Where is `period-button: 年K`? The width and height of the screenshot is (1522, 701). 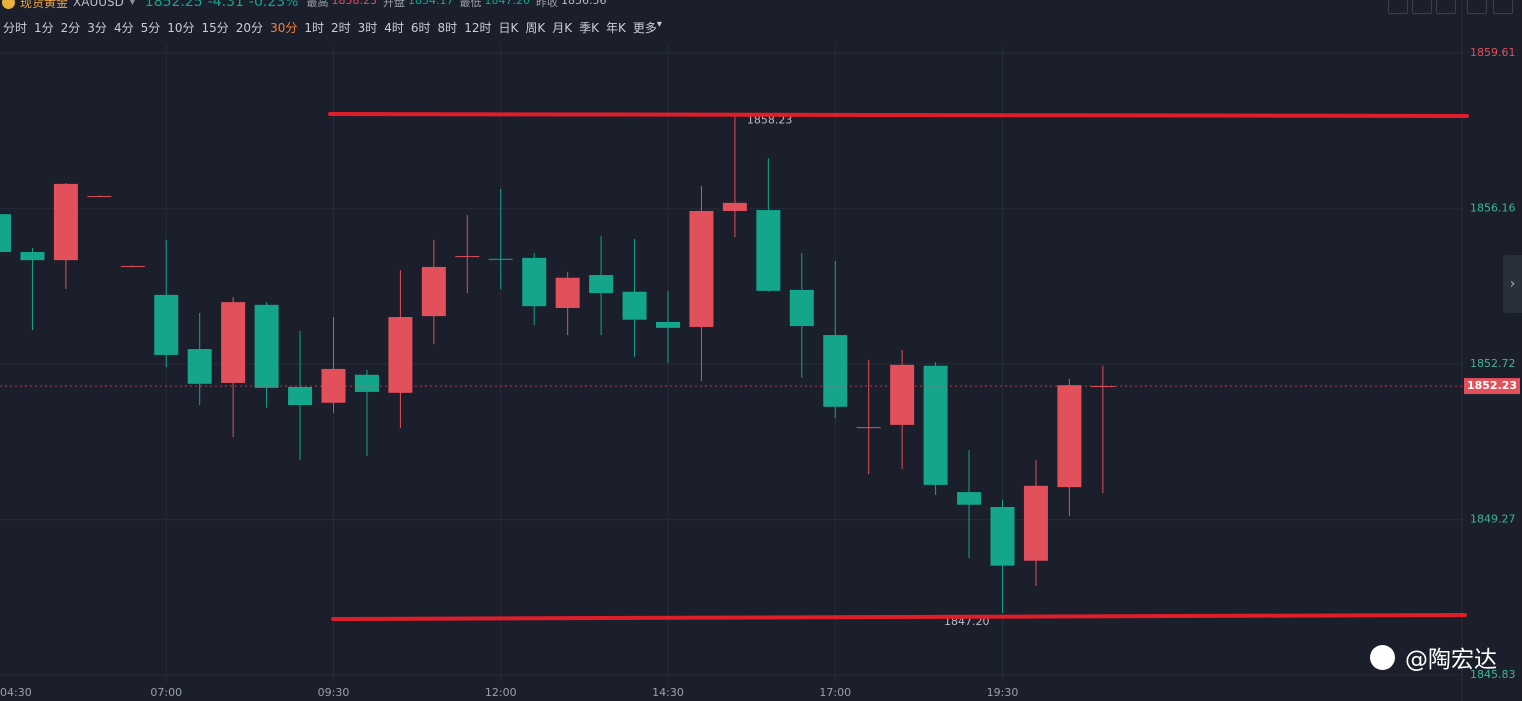 period-button: 年K is located at coordinates (615, 28).